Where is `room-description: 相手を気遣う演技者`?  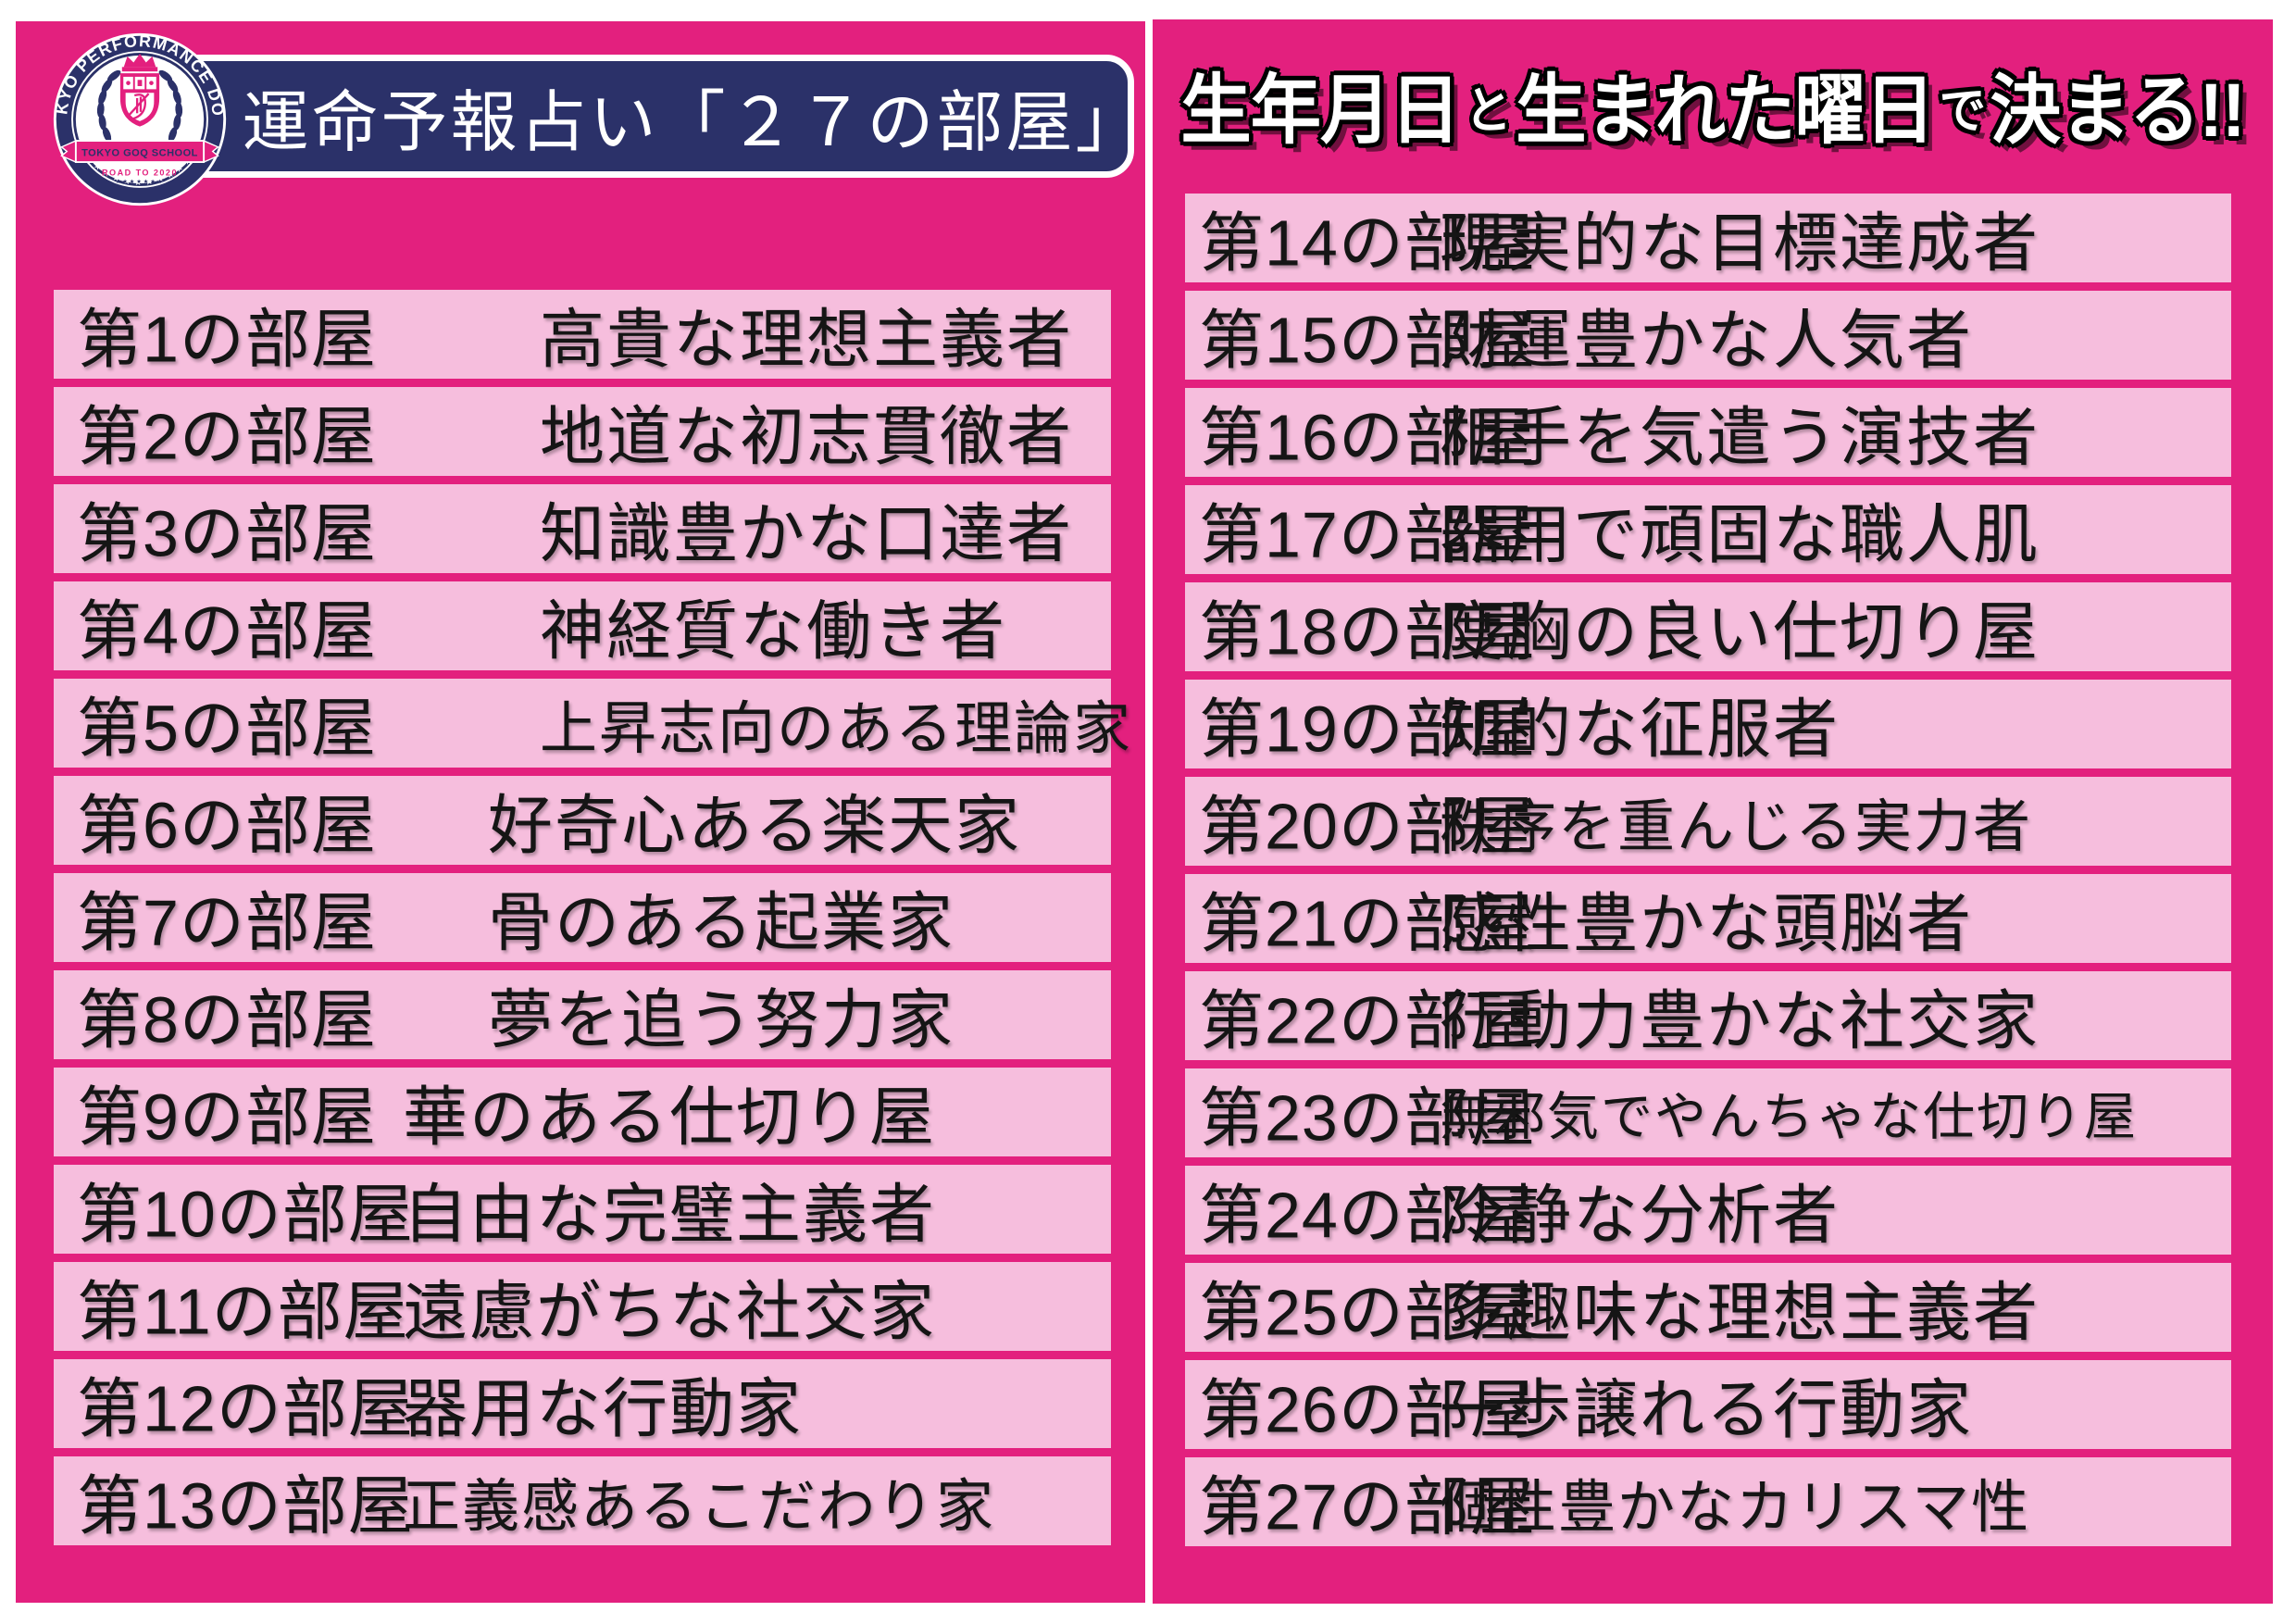 room-description: 相手を気遣う演技者 is located at coordinates (1740, 437).